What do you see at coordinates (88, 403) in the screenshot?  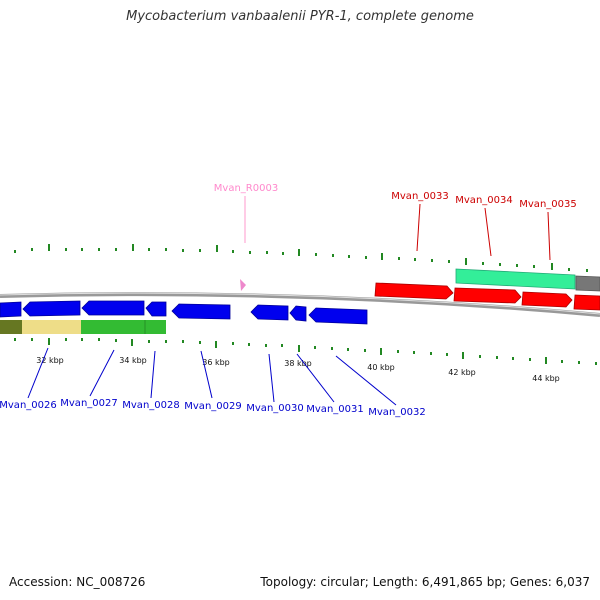 I see `gene-label-mvan-0027: Mvan_0027` at bounding box center [88, 403].